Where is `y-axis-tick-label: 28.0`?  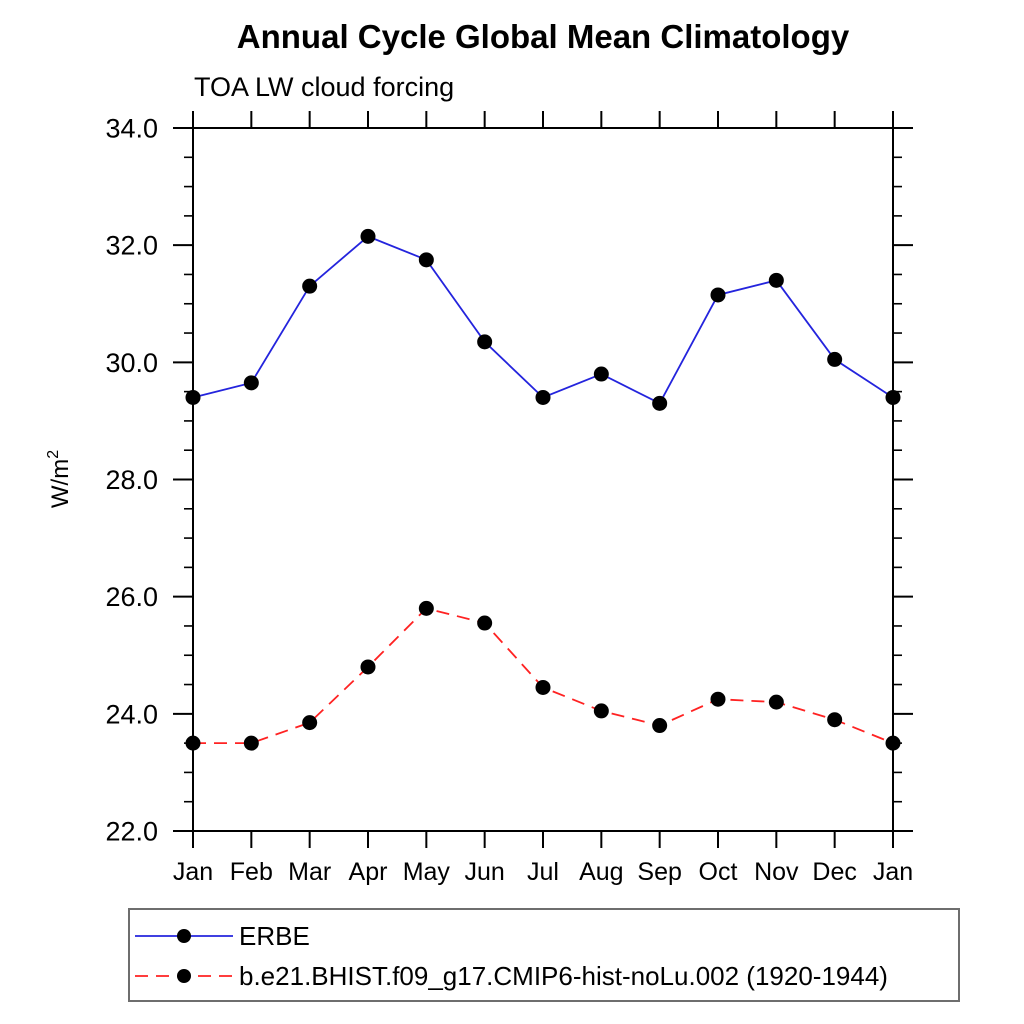 y-axis-tick-label: 28.0 is located at coordinates (131, 480).